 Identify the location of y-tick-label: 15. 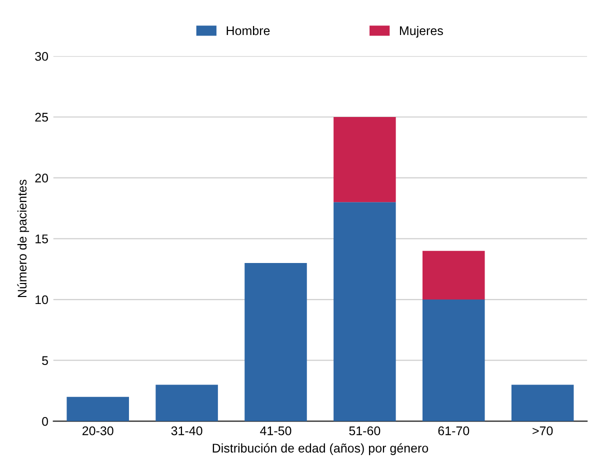
(42, 239).